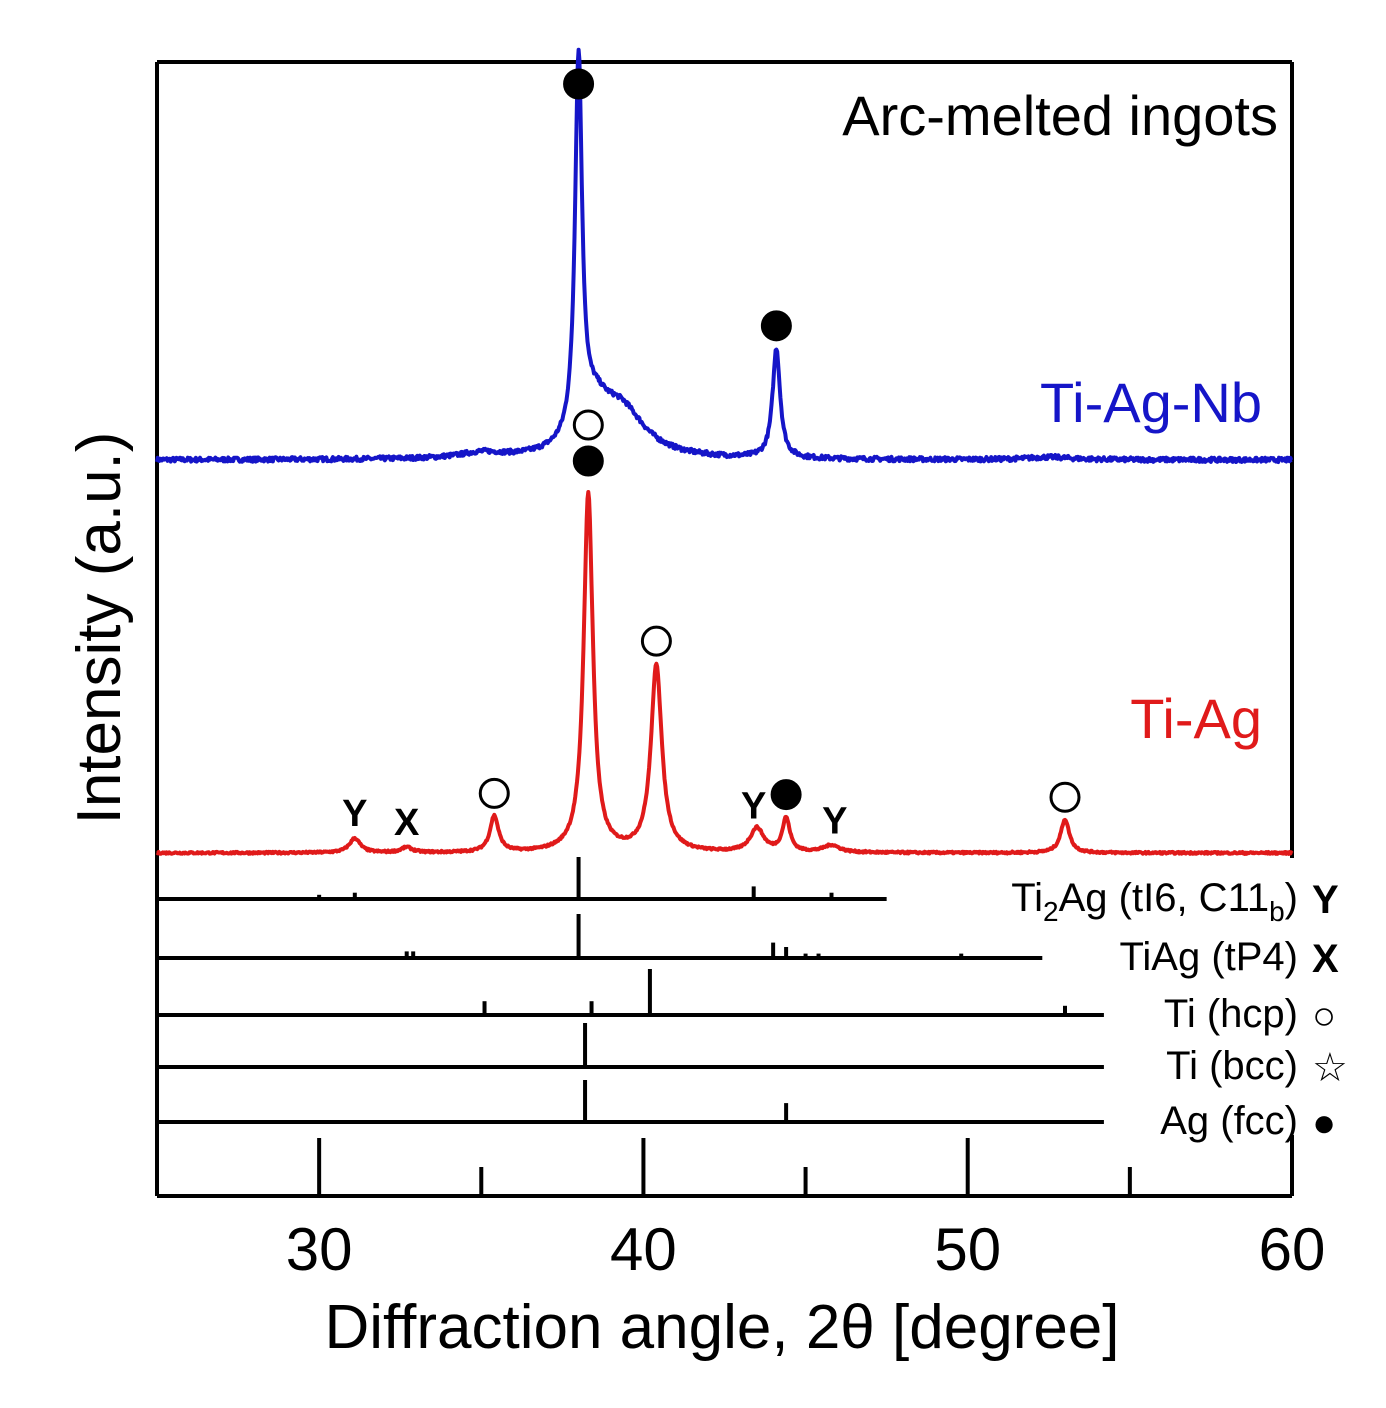 The image size is (1386, 1408). I want to click on x-tick-label: 40, so click(643, 1249).